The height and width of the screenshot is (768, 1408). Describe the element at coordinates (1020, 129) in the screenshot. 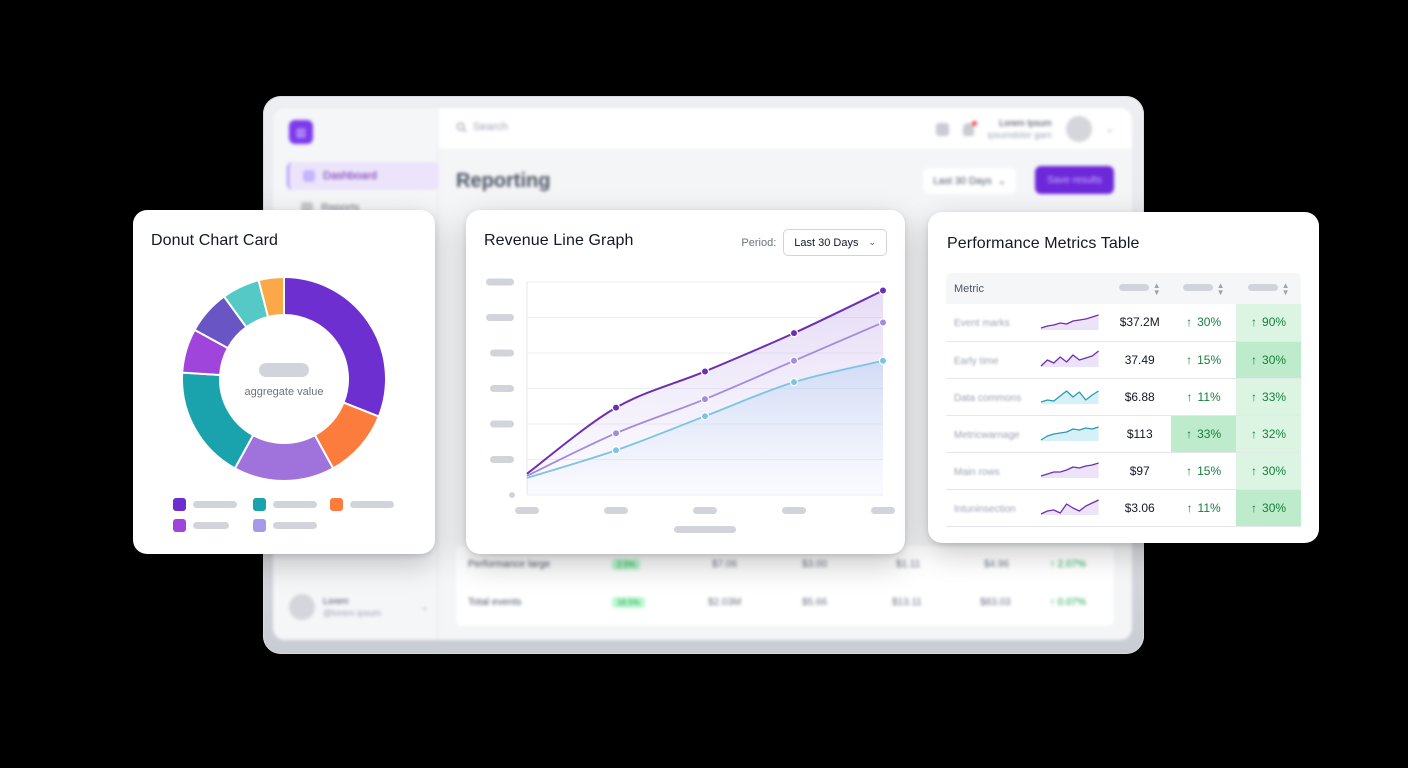

I see `profile-info: Lorem Ipsum ipsumdolor gam` at that location.